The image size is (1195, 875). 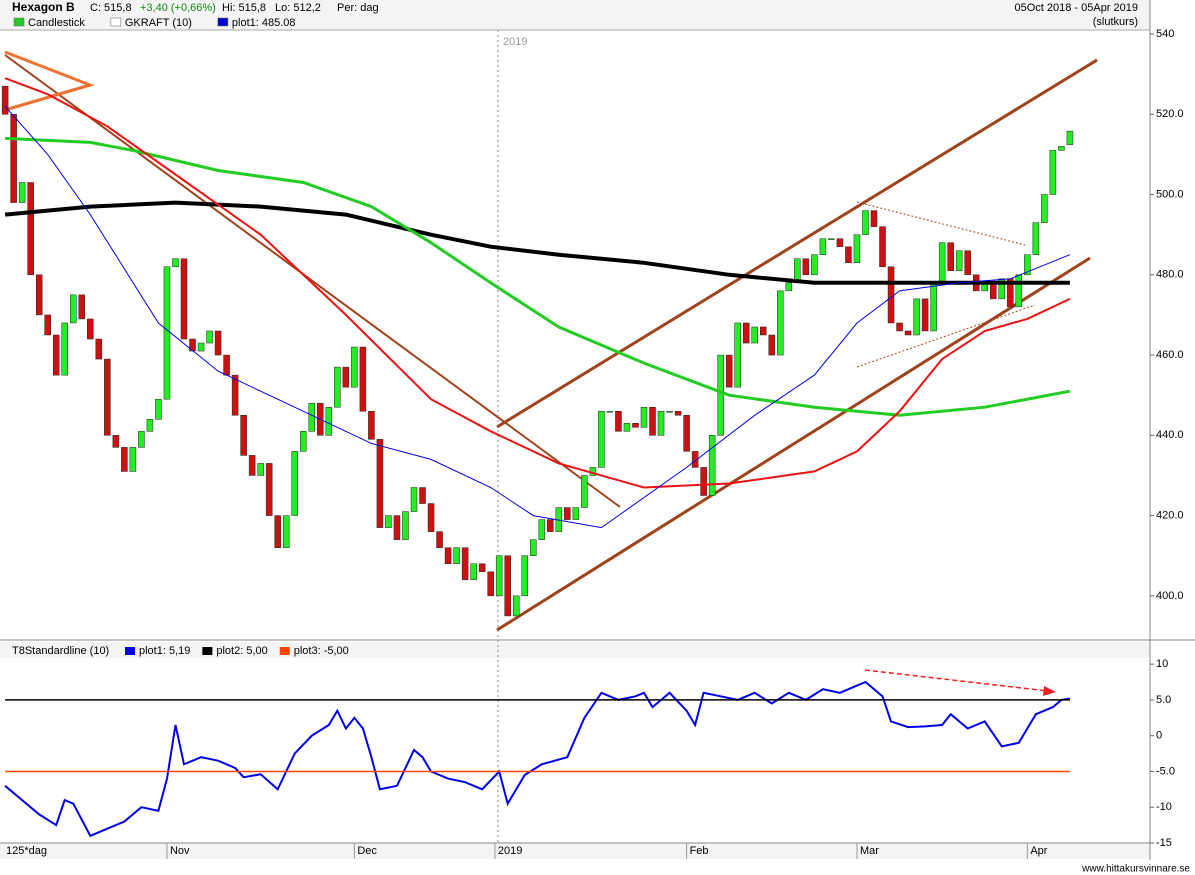 What do you see at coordinates (60, 651) in the screenshot?
I see `indicator-title: T8Standardline (10)` at bounding box center [60, 651].